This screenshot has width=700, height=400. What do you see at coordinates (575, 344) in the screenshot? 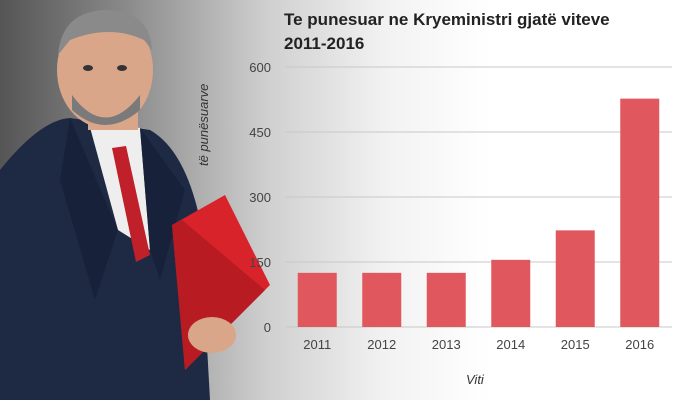
I see `x-tick-label: 2015` at bounding box center [575, 344].